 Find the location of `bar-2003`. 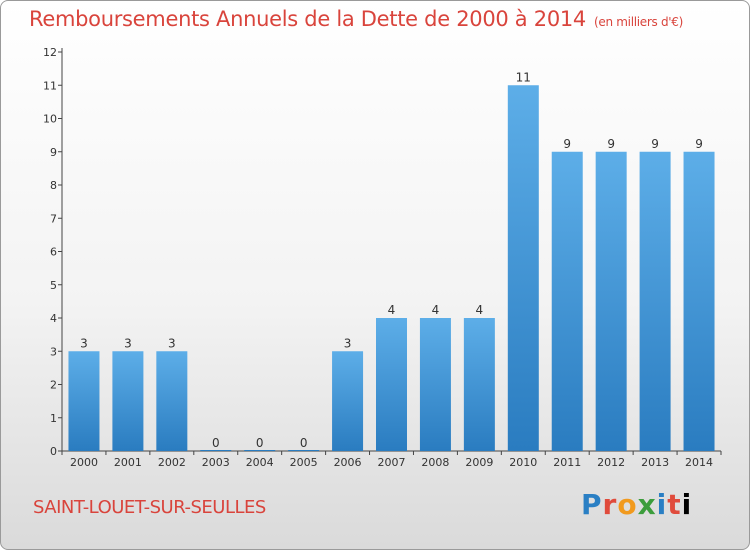

bar-2003 is located at coordinates (216, 450).